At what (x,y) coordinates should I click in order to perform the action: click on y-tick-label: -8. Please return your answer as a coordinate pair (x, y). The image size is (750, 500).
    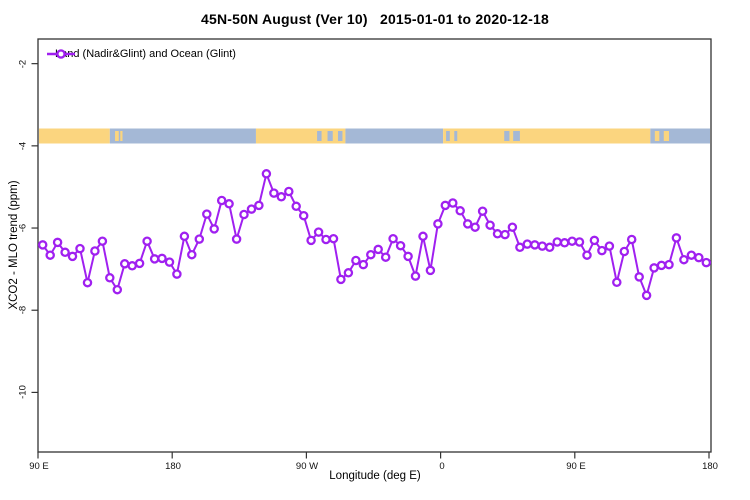
    Looking at the image, I should click on (23, 310).